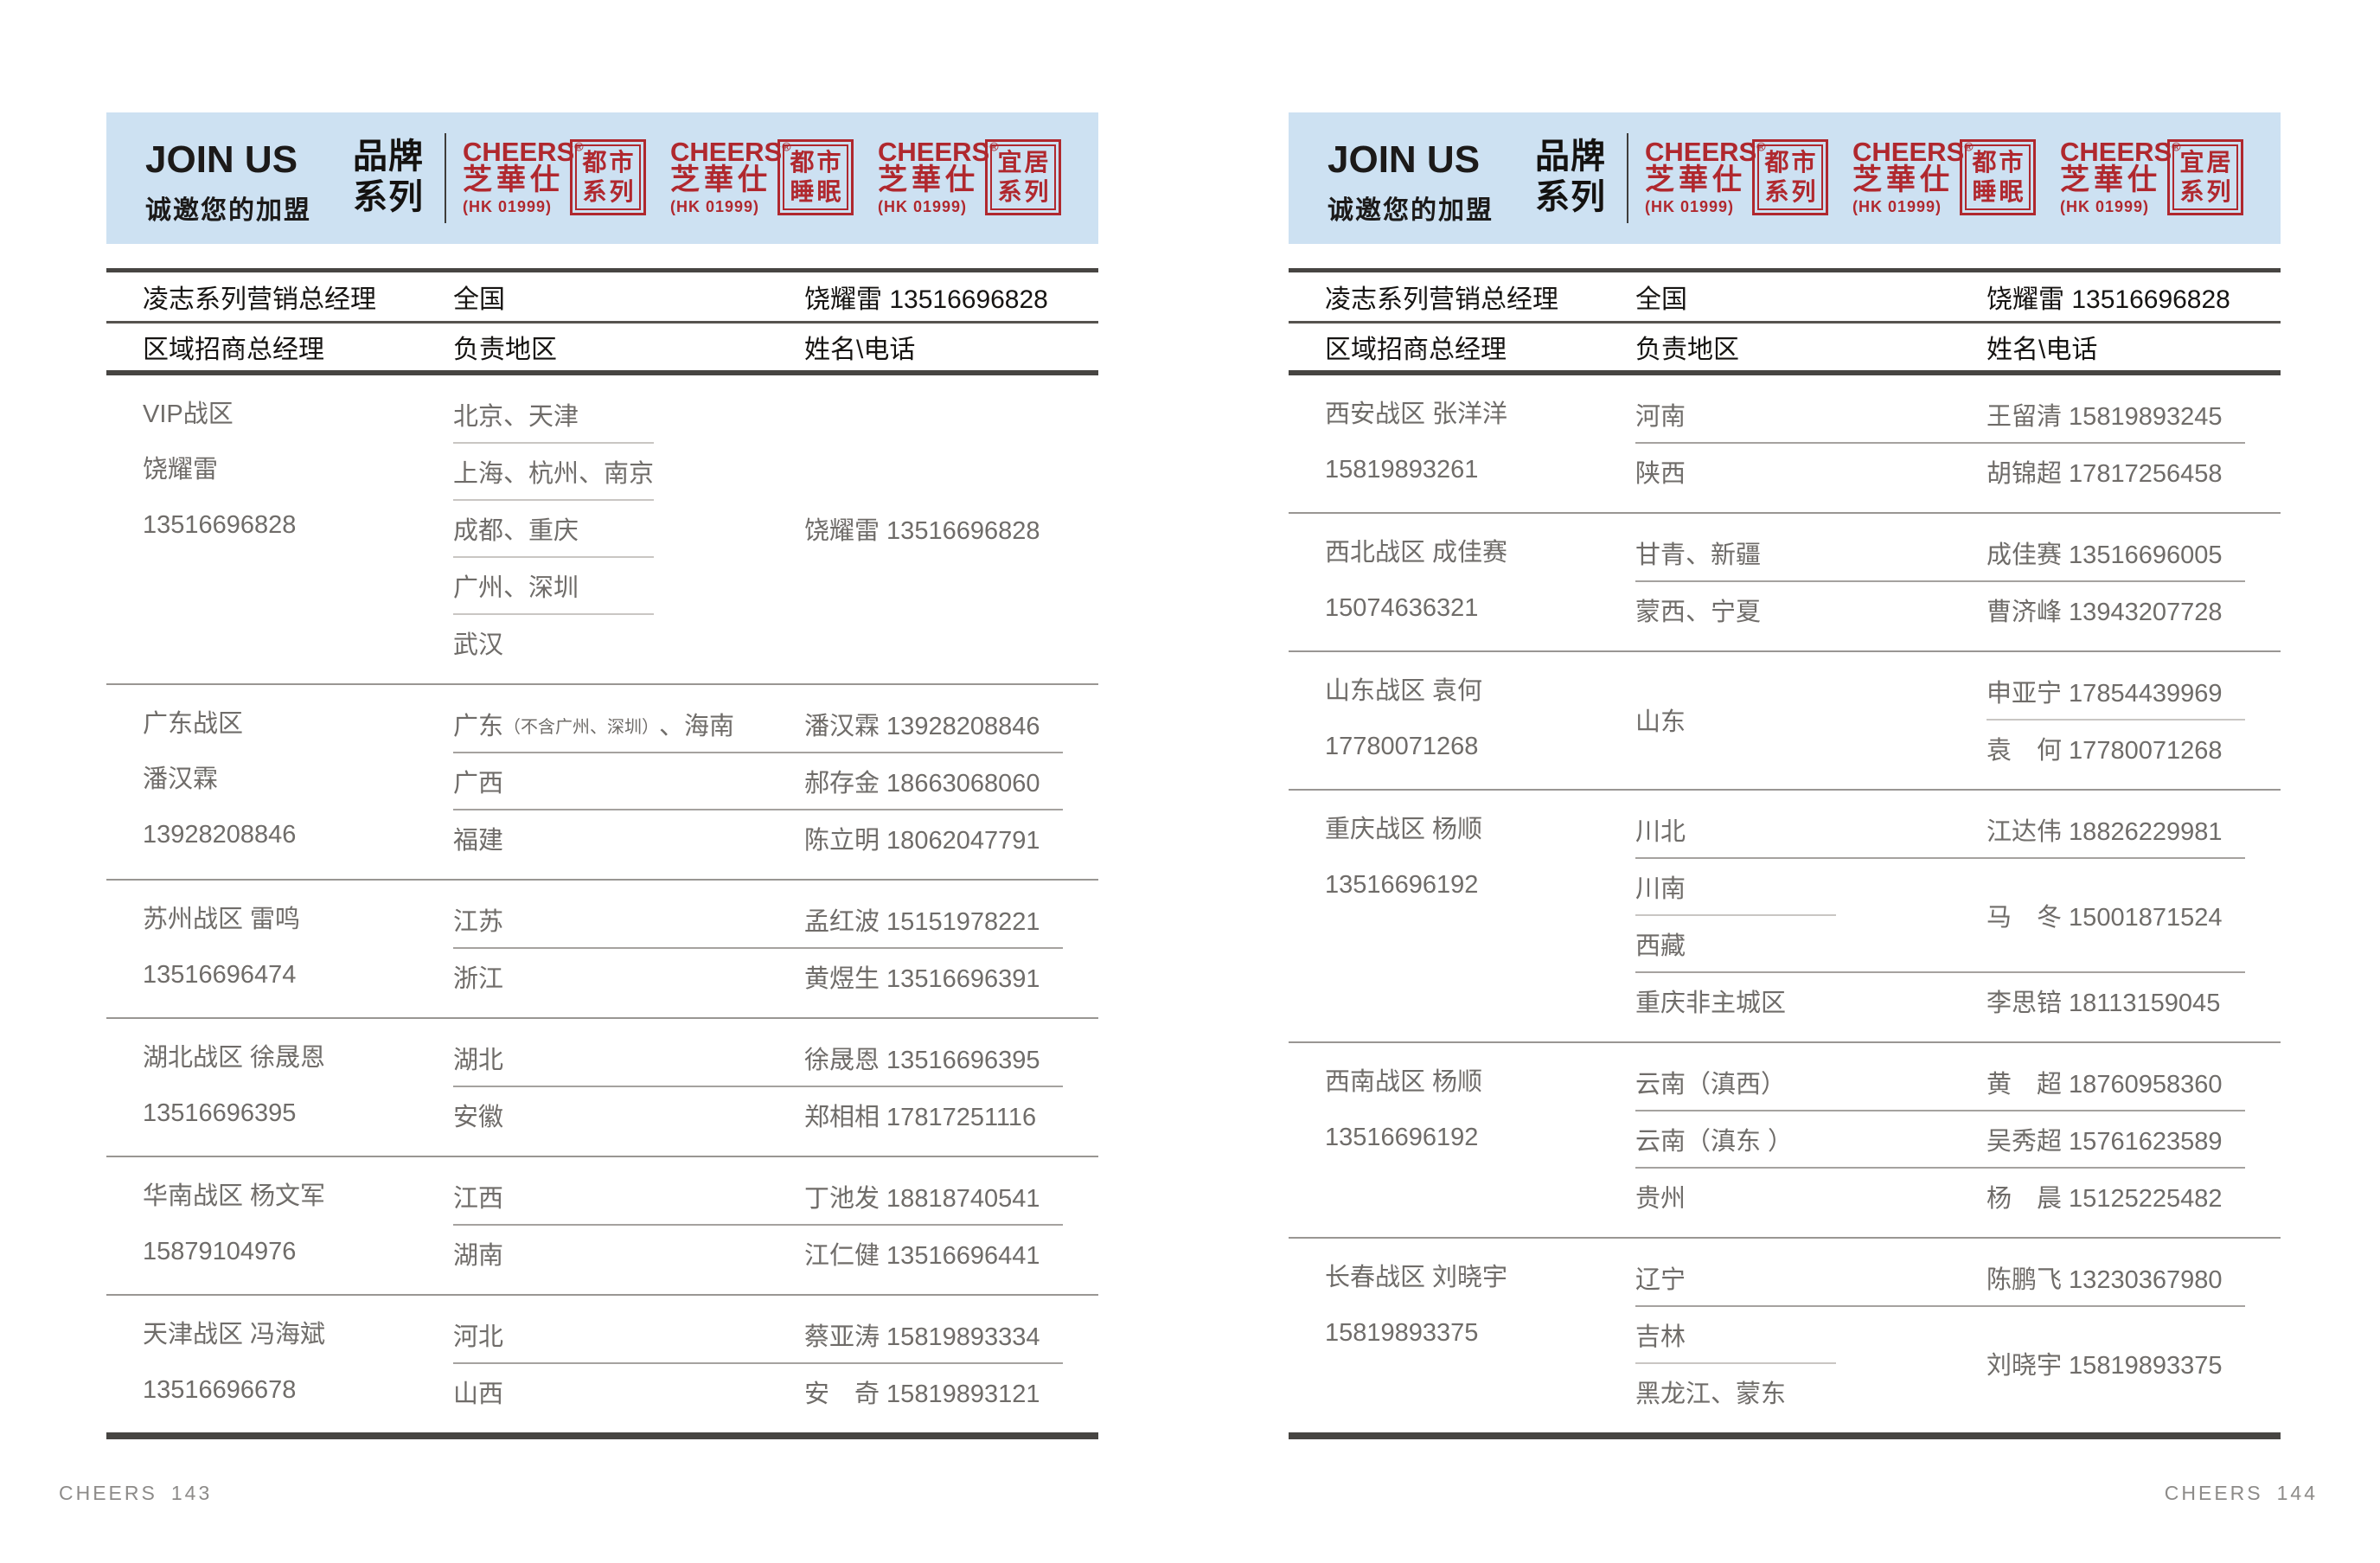 The height and width of the screenshot is (1563, 2380). What do you see at coordinates (479, 979) in the screenshot?
I see `region-cell: 浙江` at bounding box center [479, 979].